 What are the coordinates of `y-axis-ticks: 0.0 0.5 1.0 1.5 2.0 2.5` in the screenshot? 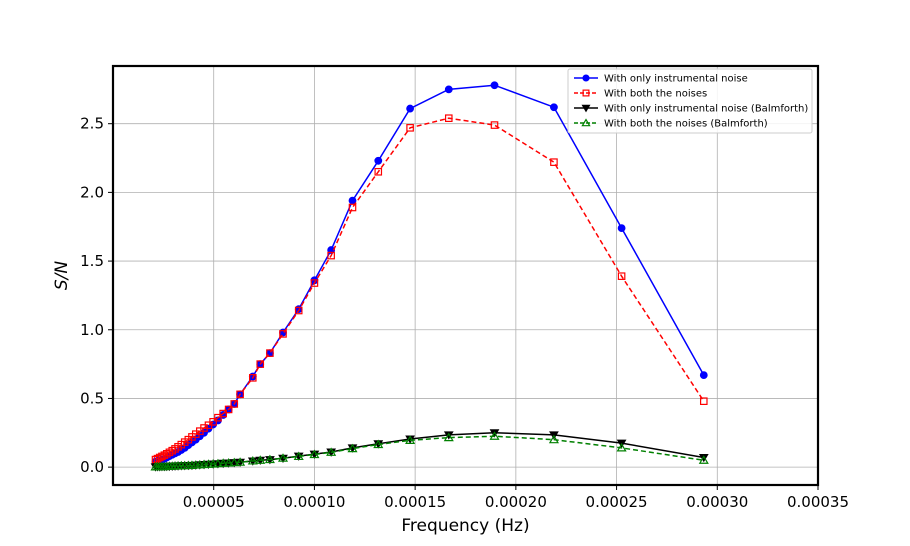 It's located at (96, 295).